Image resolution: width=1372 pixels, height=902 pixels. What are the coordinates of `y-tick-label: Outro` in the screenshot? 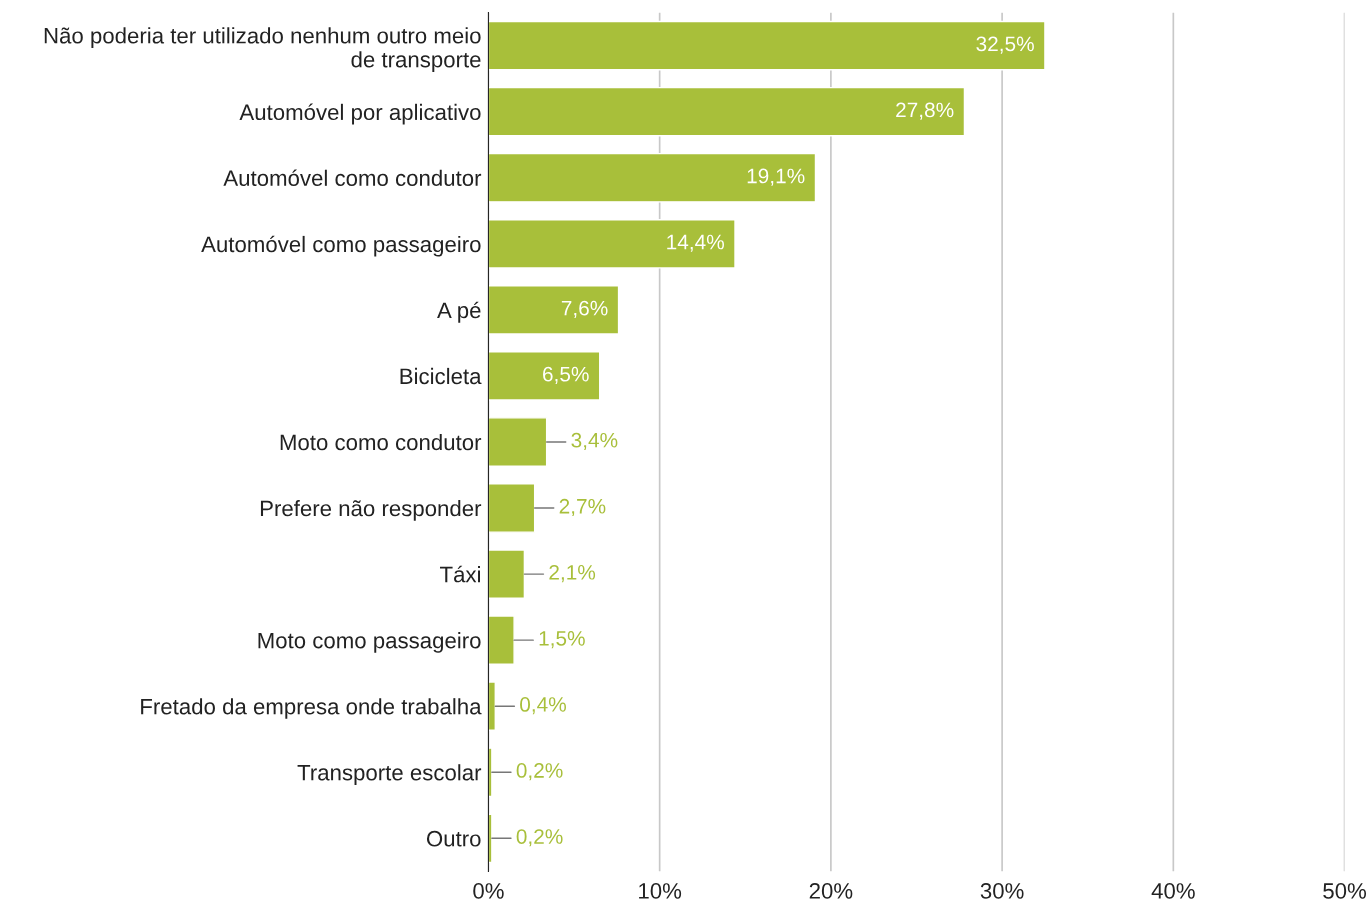 It's located at (453, 838).